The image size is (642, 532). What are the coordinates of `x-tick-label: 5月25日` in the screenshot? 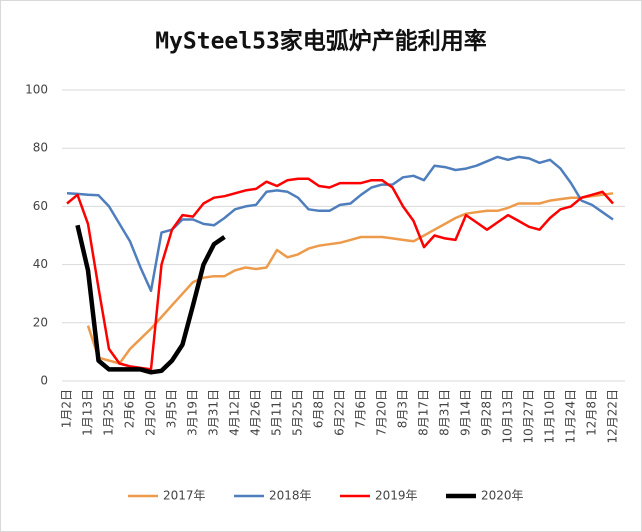 It's located at (298, 412).